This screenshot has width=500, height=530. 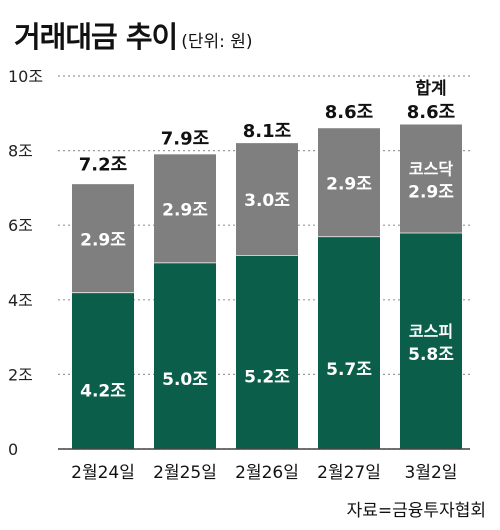 What do you see at coordinates (217, 42) in the screenshot?
I see `chart-unit: (단위: 원)` at bounding box center [217, 42].